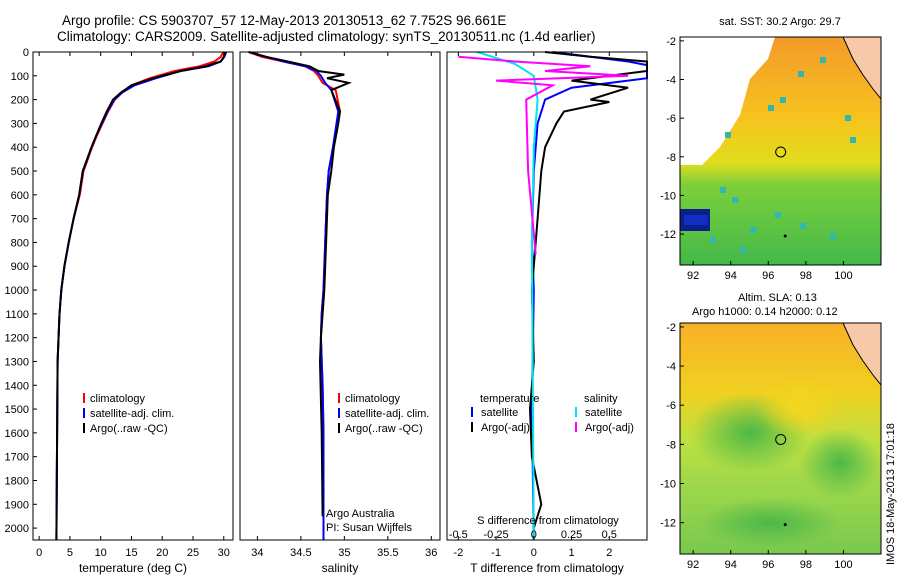  I want to click on sla_map-argo-marker, so click(781, 439).